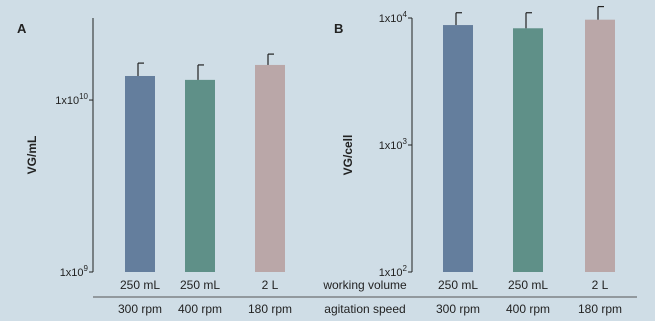 This screenshot has height=321, width=655. Describe the element at coordinates (393, 17) in the screenshot. I see `y-tick-label: 1x10⁴` at that location.